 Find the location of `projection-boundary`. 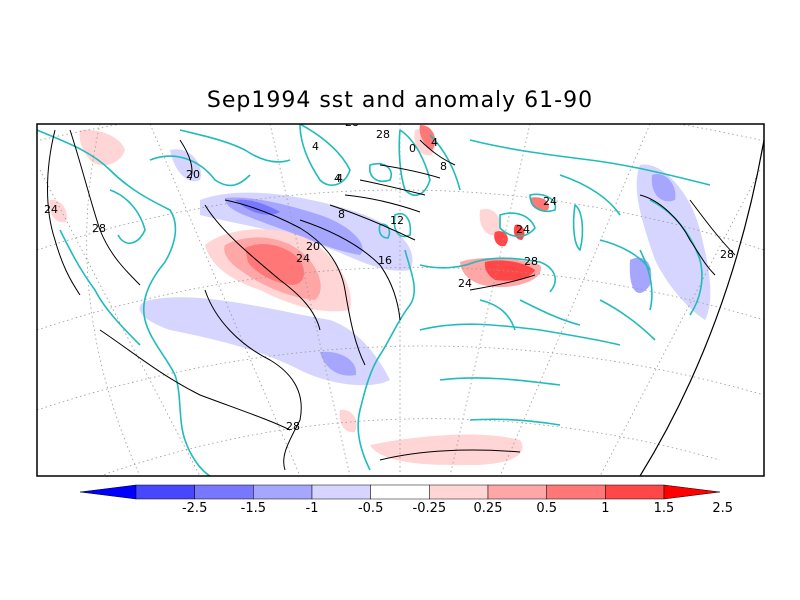

projection-boundary is located at coordinates (701, 307).